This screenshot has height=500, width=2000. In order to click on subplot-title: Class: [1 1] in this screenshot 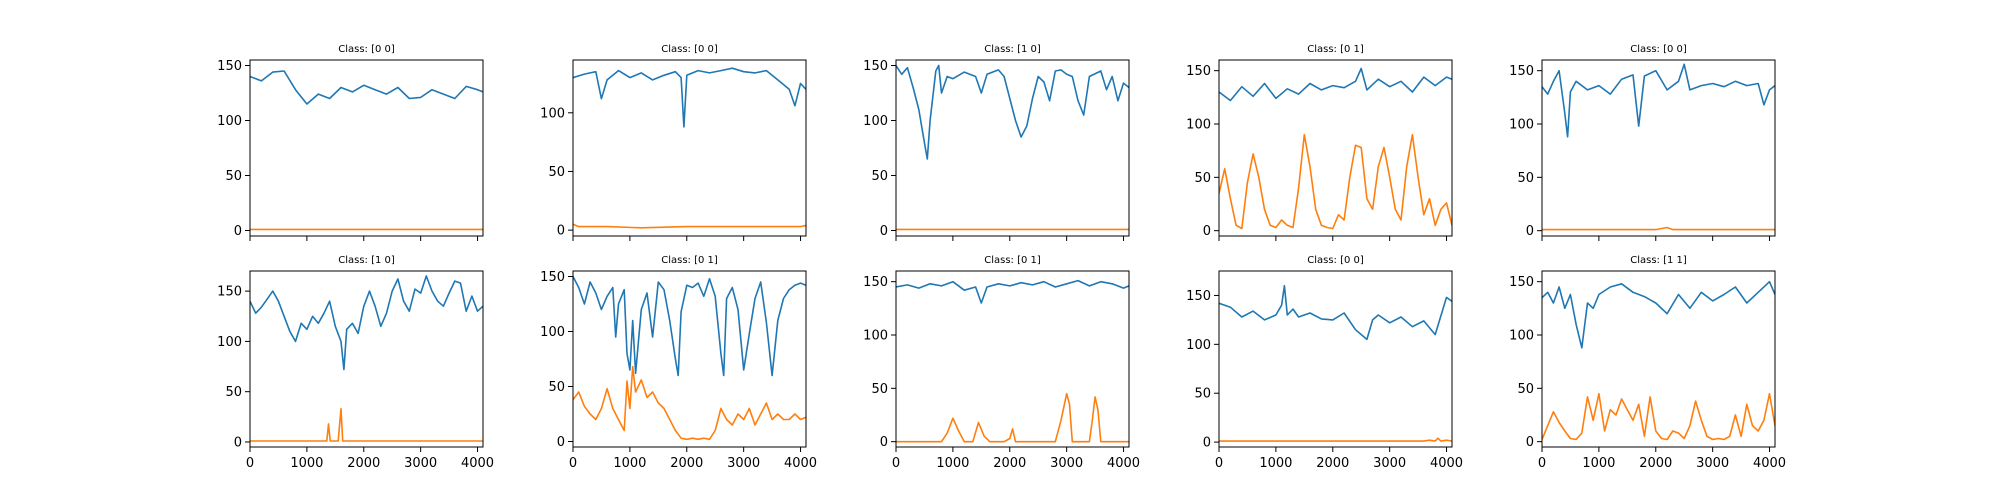, I will do `click(1658, 260)`.